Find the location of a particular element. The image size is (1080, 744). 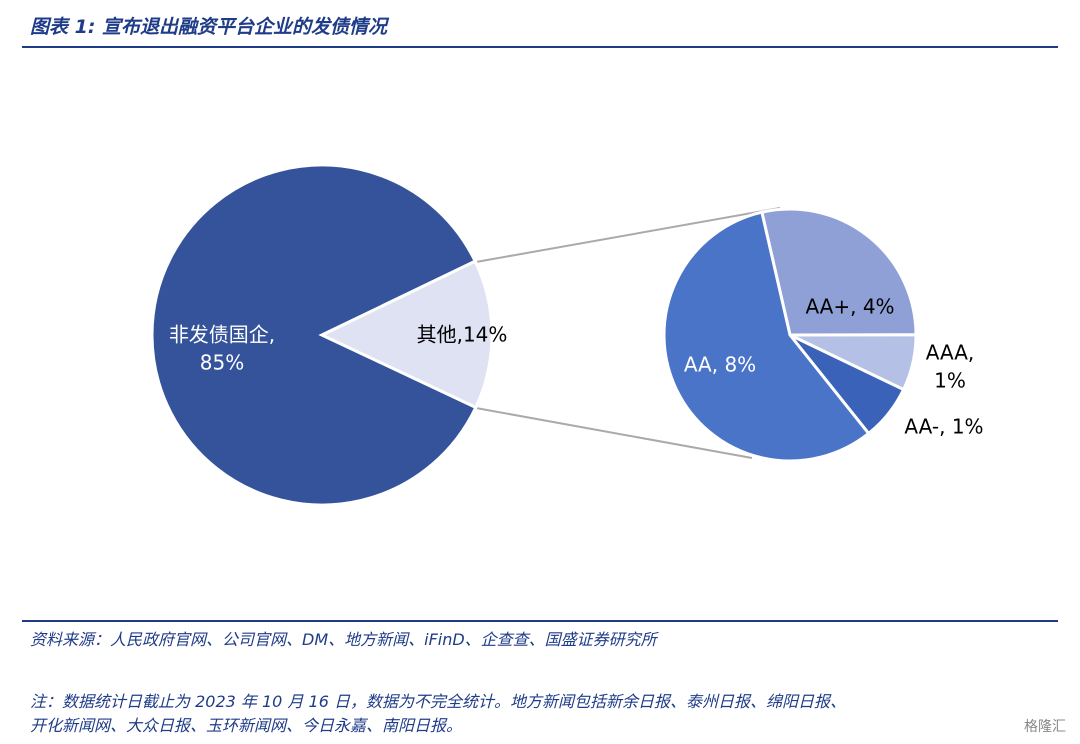

data-label: AA-, 1% is located at coordinates (943, 427).